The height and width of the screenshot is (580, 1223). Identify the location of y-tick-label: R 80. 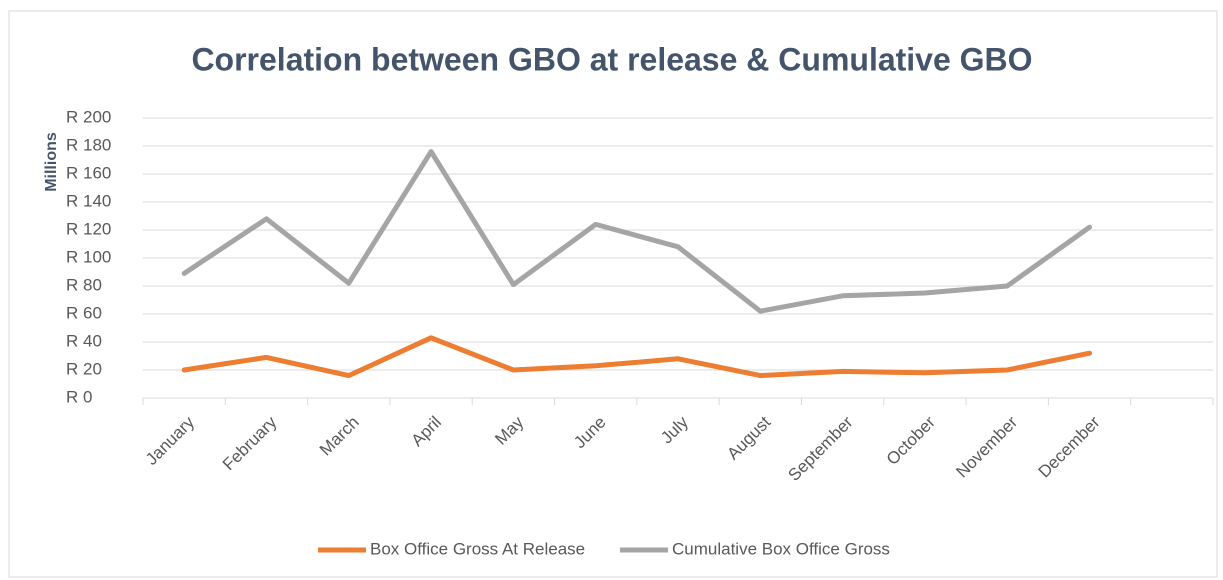
(84, 284).